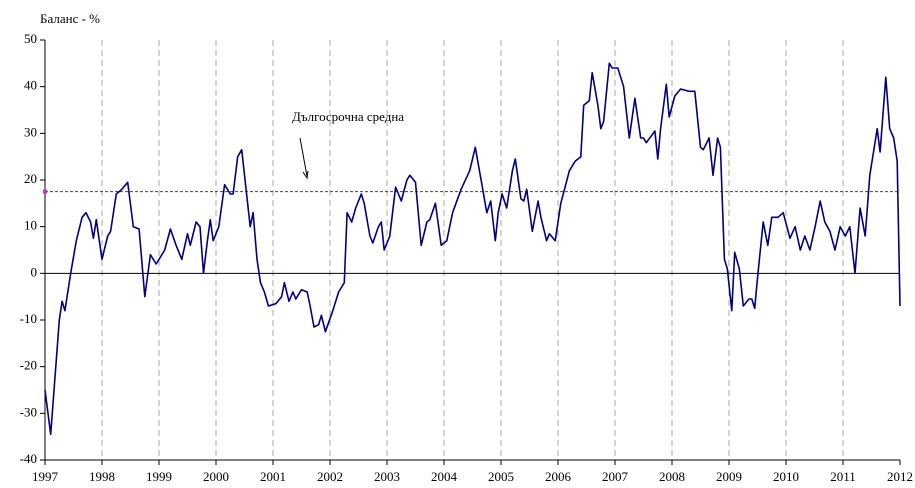  Describe the element at coordinates (672, 476) in the screenshot. I see `x-tick-label: 2008` at that location.